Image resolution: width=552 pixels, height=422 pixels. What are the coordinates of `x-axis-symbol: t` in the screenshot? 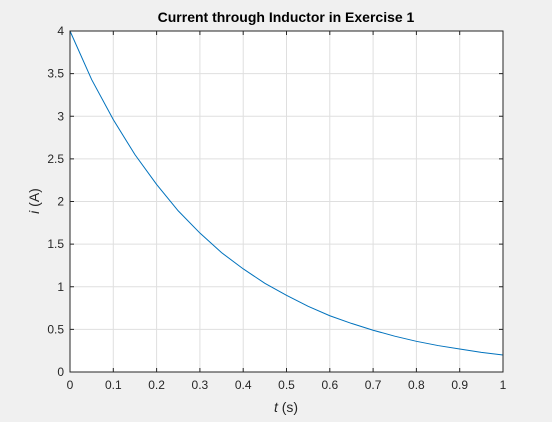 It's located at (276, 407).